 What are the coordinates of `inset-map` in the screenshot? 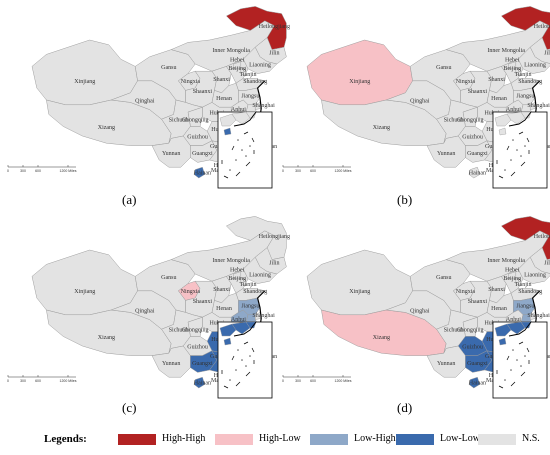 It's located at (520, 360).